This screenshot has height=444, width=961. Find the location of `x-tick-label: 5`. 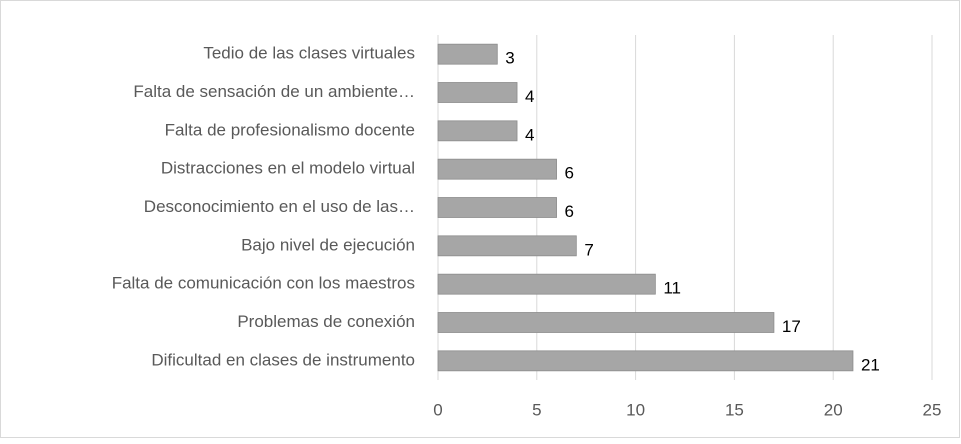

x-tick-label: 5 is located at coordinates (536, 409).